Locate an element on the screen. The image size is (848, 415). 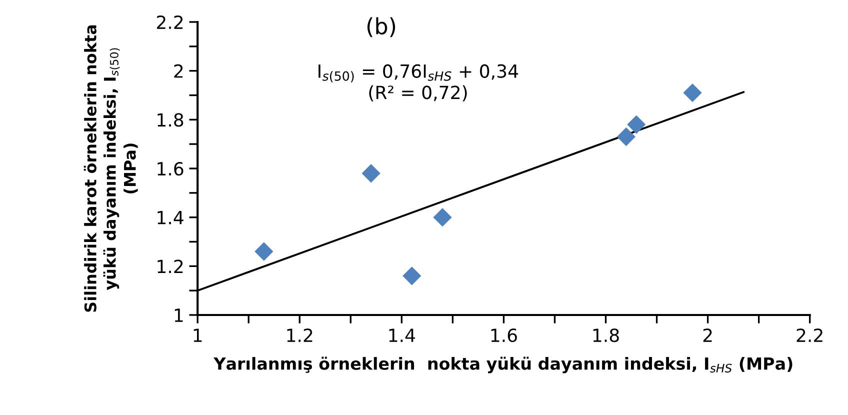
x-axis-title: Yarılanmış örneklerin nokta yükü dayanım indeksi, I$_{sHS}$ (MPa) is located at coordinates (503, 365).